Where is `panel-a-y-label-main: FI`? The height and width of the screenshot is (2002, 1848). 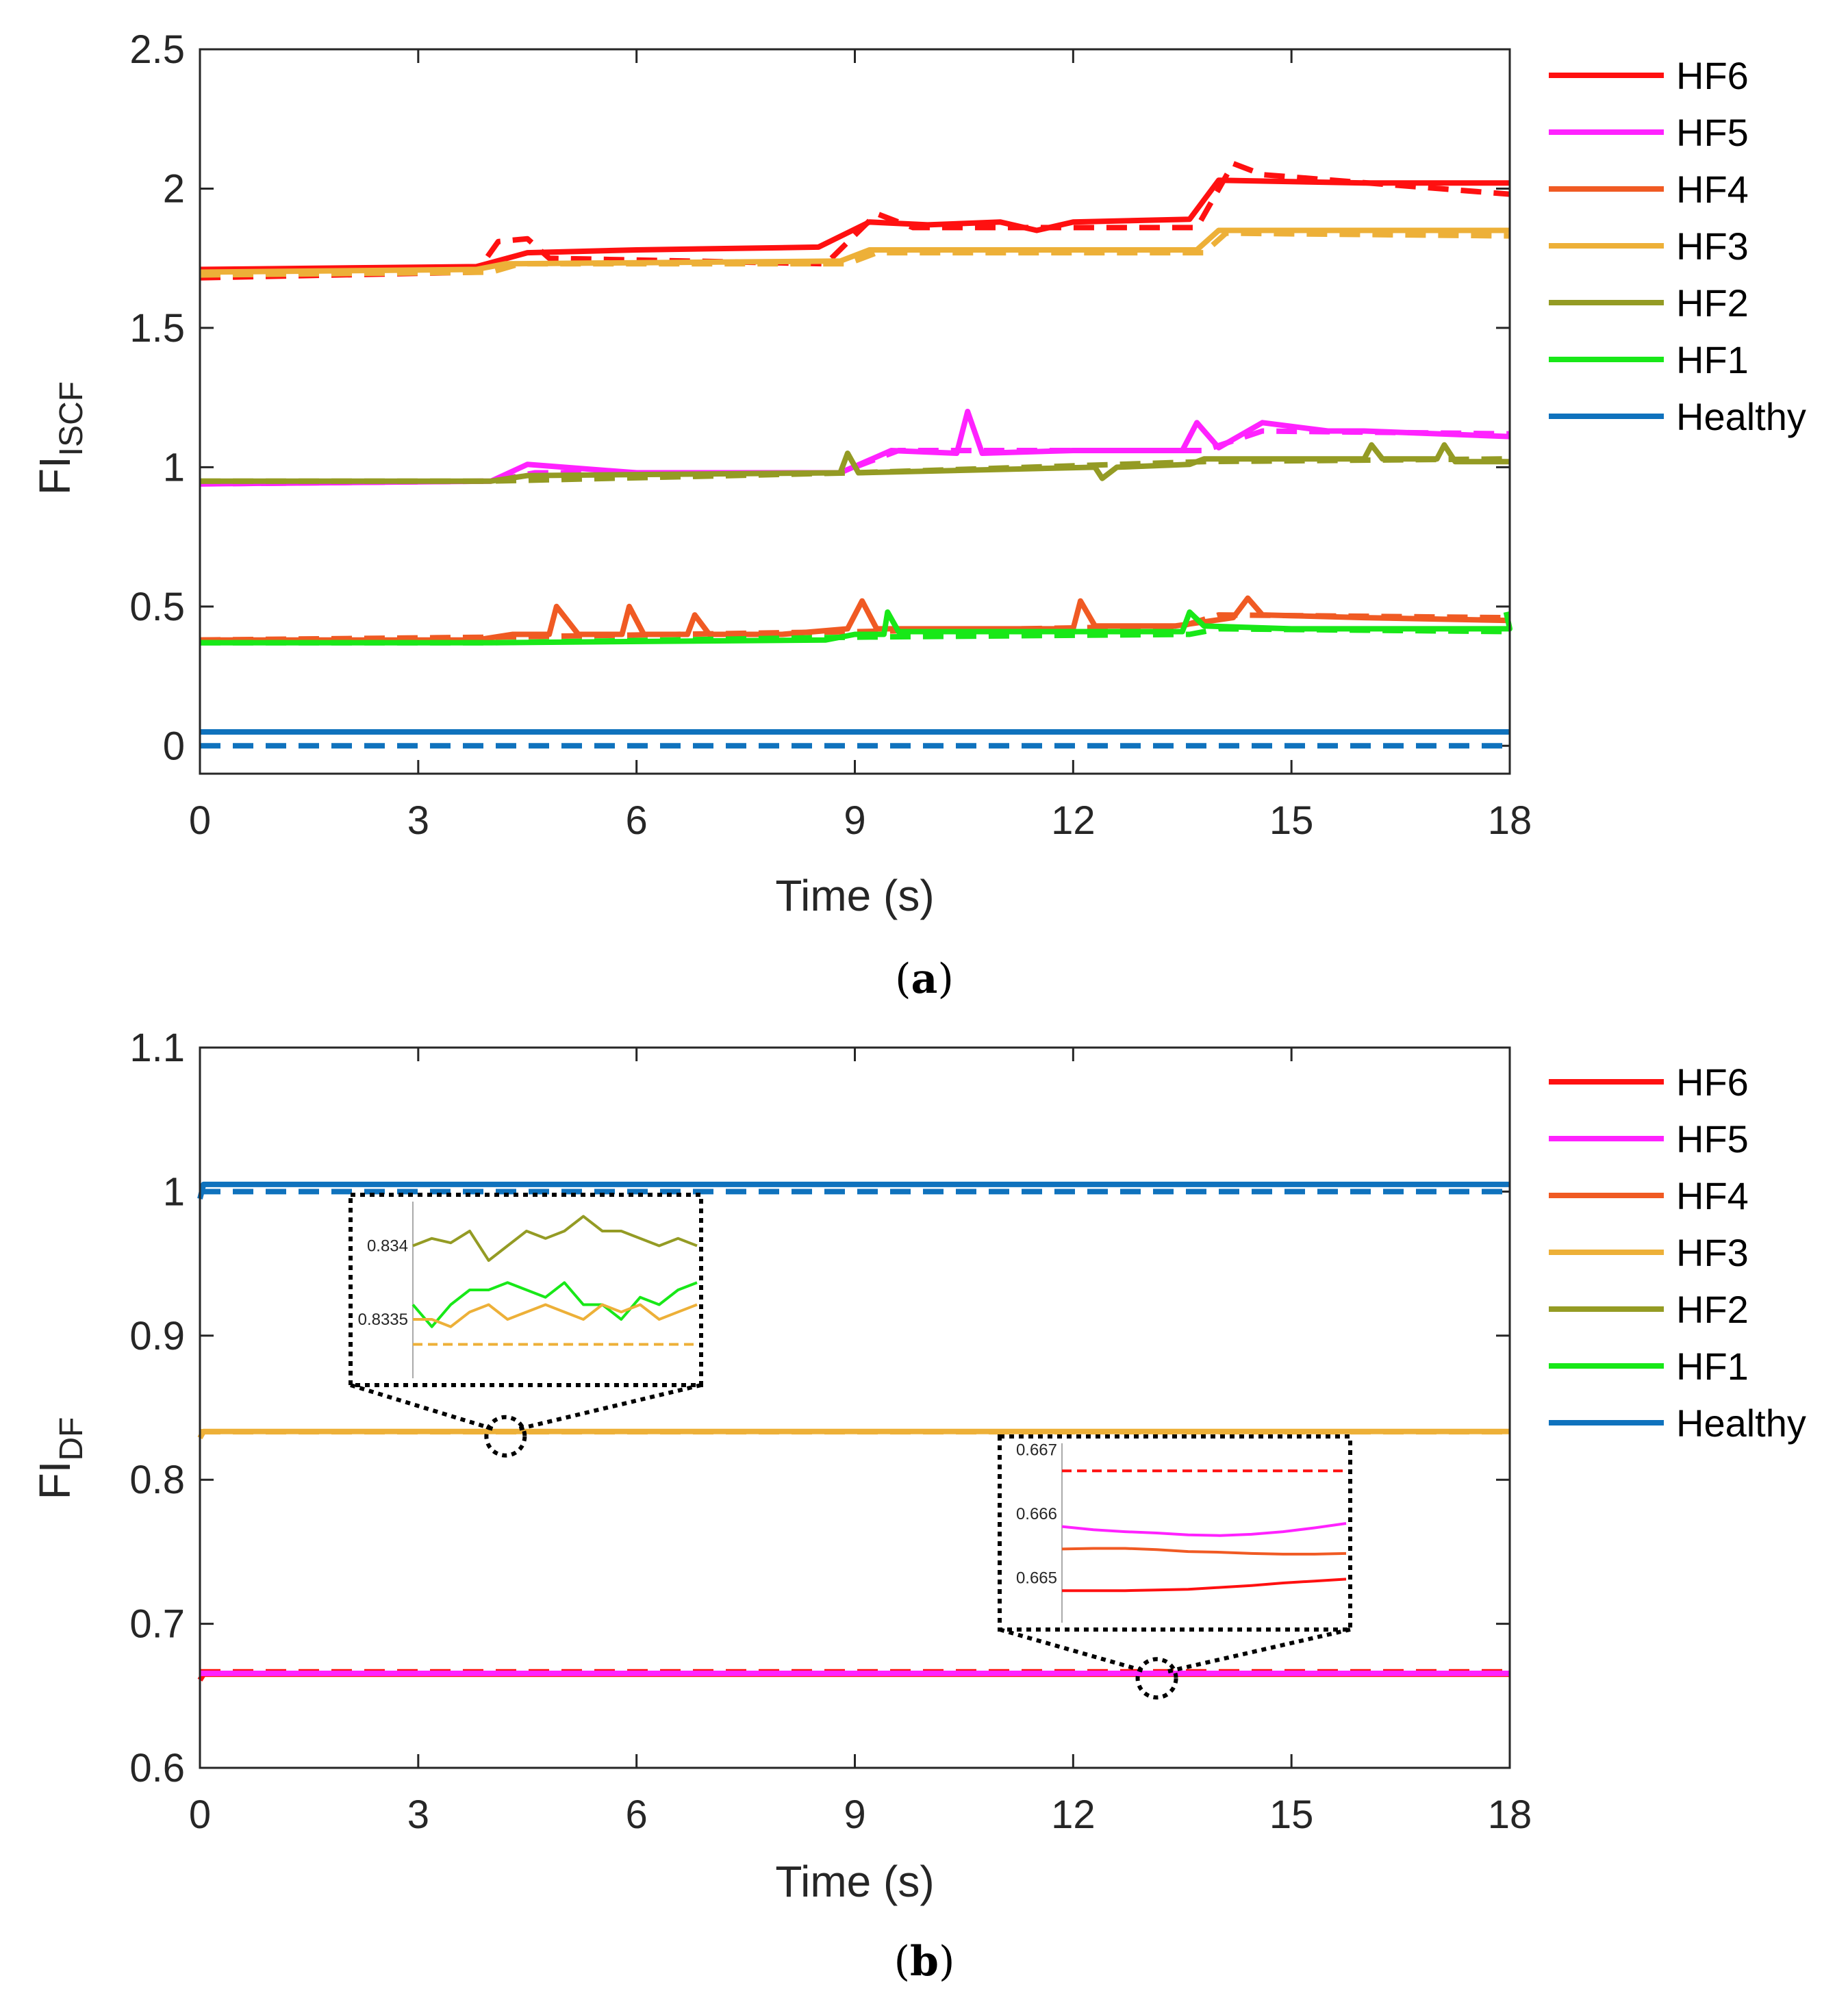
panel-a-y-label-main: FI is located at coordinates (55, 475).